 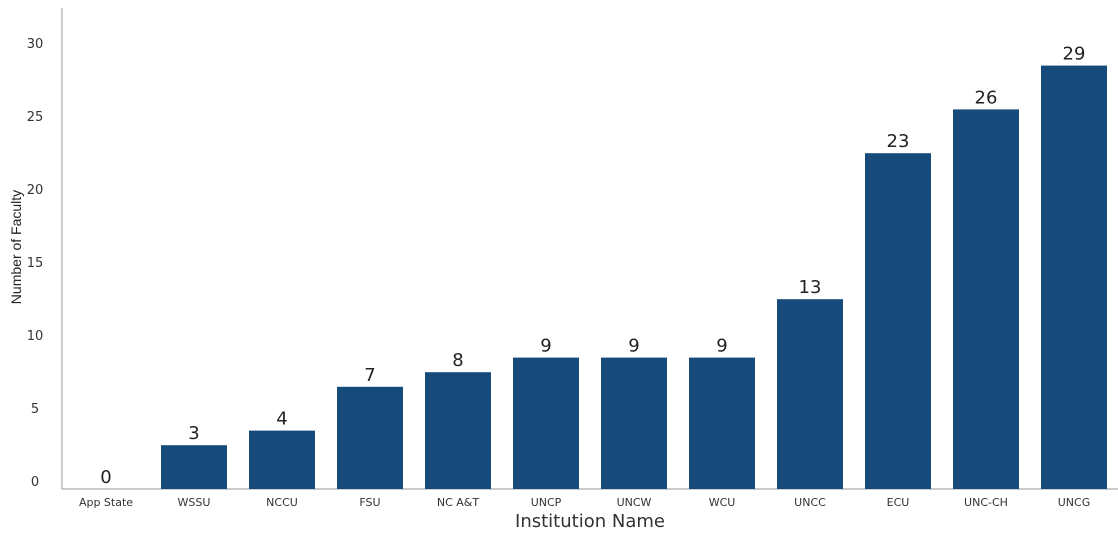 I want to click on y-tick-label: 5, so click(x=35, y=409).